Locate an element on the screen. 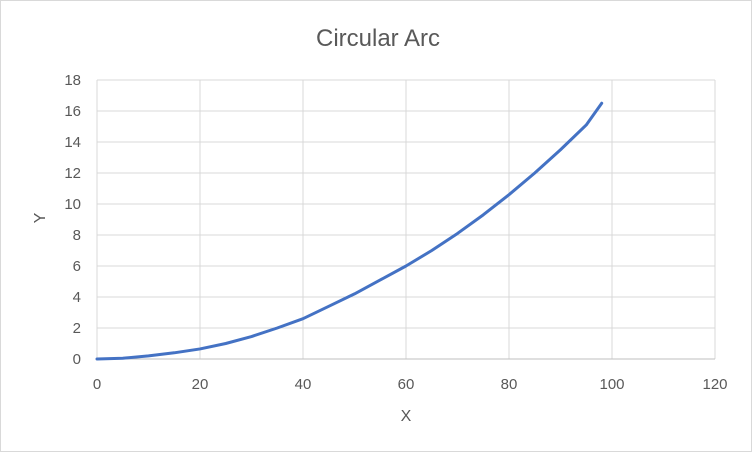 The image size is (752, 452). y-tick-label: 10 is located at coordinates (72, 204).